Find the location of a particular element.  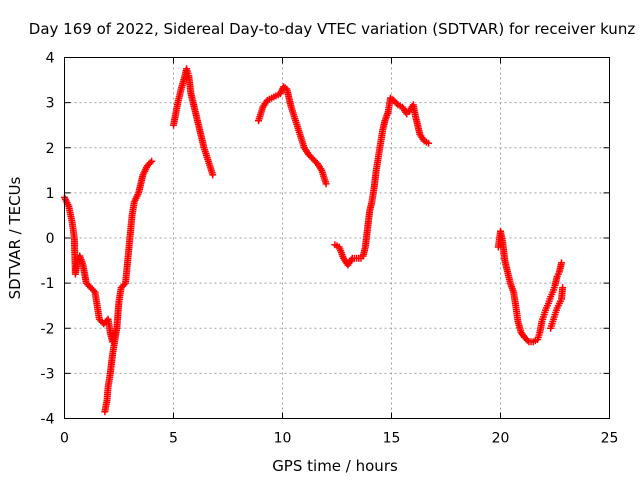

y-tick-label: -1 is located at coordinates (48, 284).